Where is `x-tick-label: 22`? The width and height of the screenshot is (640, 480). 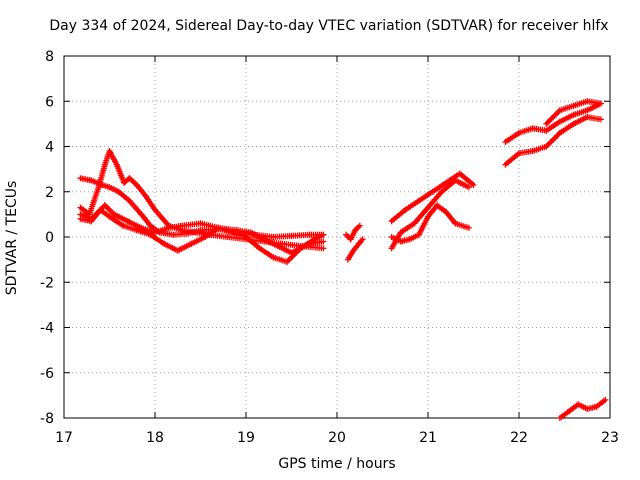 x-tick-label: 22 is located at coordinates (519, 438).